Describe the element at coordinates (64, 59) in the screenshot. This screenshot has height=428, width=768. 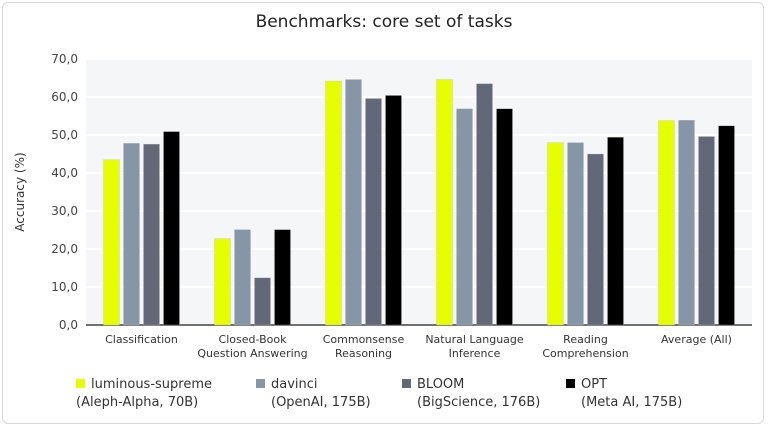
I see `y-tick-label: 70,0` at that location.